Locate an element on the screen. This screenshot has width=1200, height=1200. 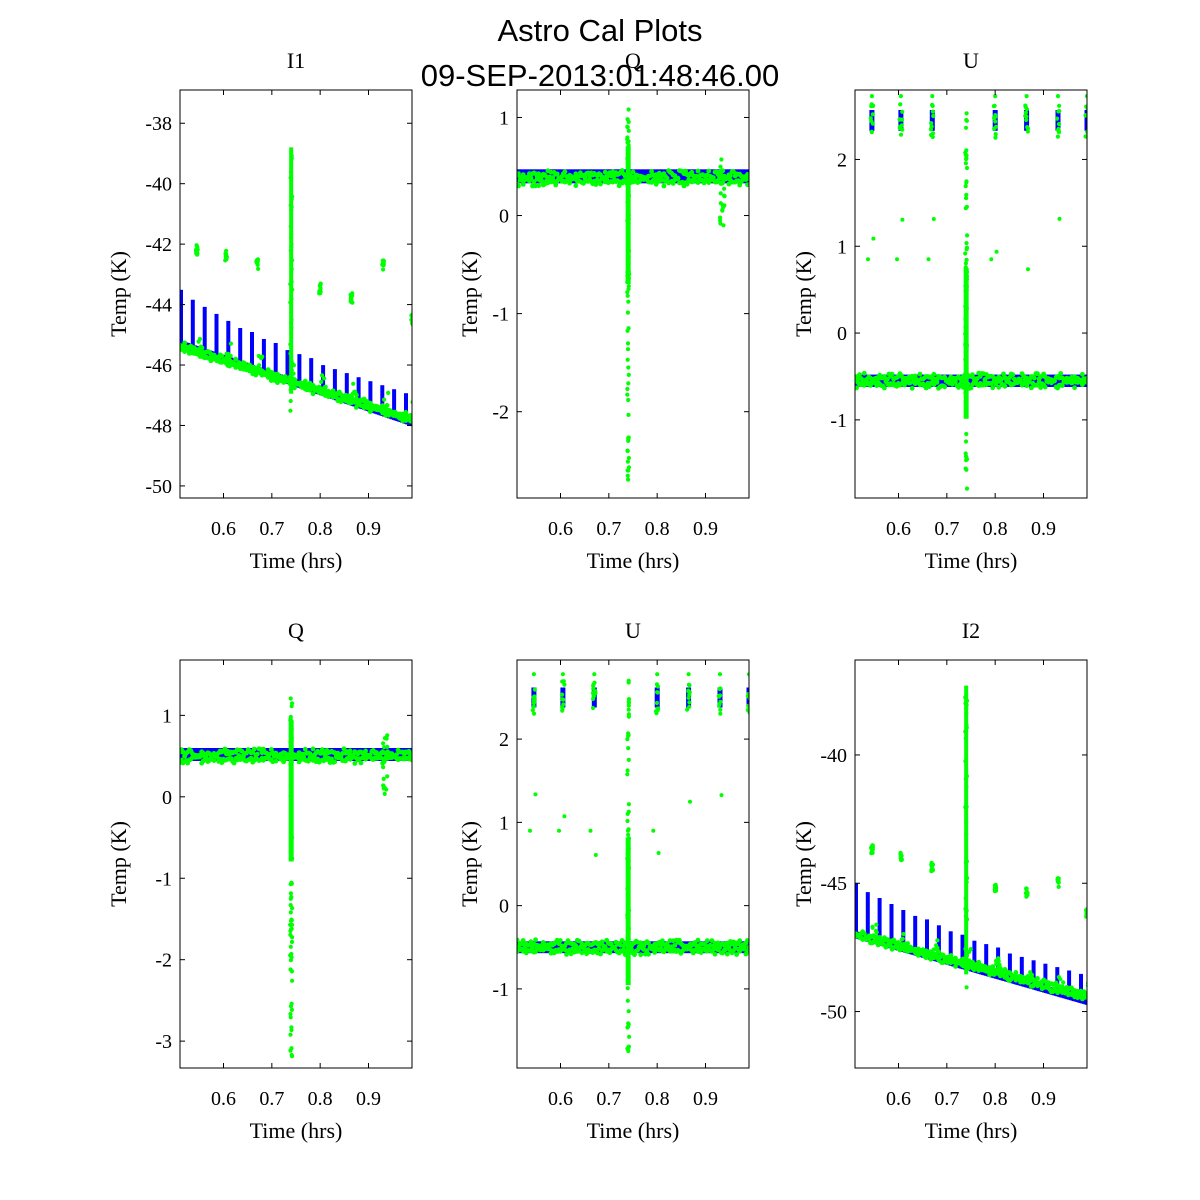
subplot-title: U is located at coordinates (971, 60).